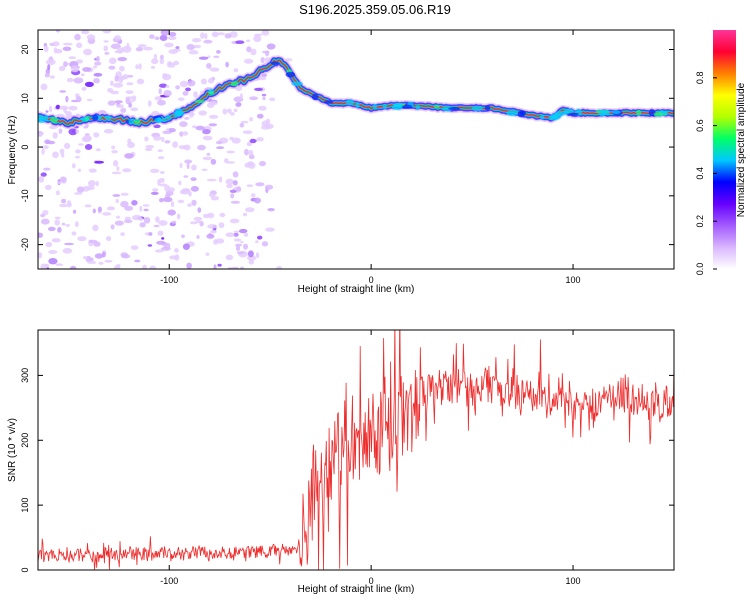 The height and width of the screenshot is (600, 750). I want to click on spectrogram-y-label: Frequency (Hz), so click(12, 150).